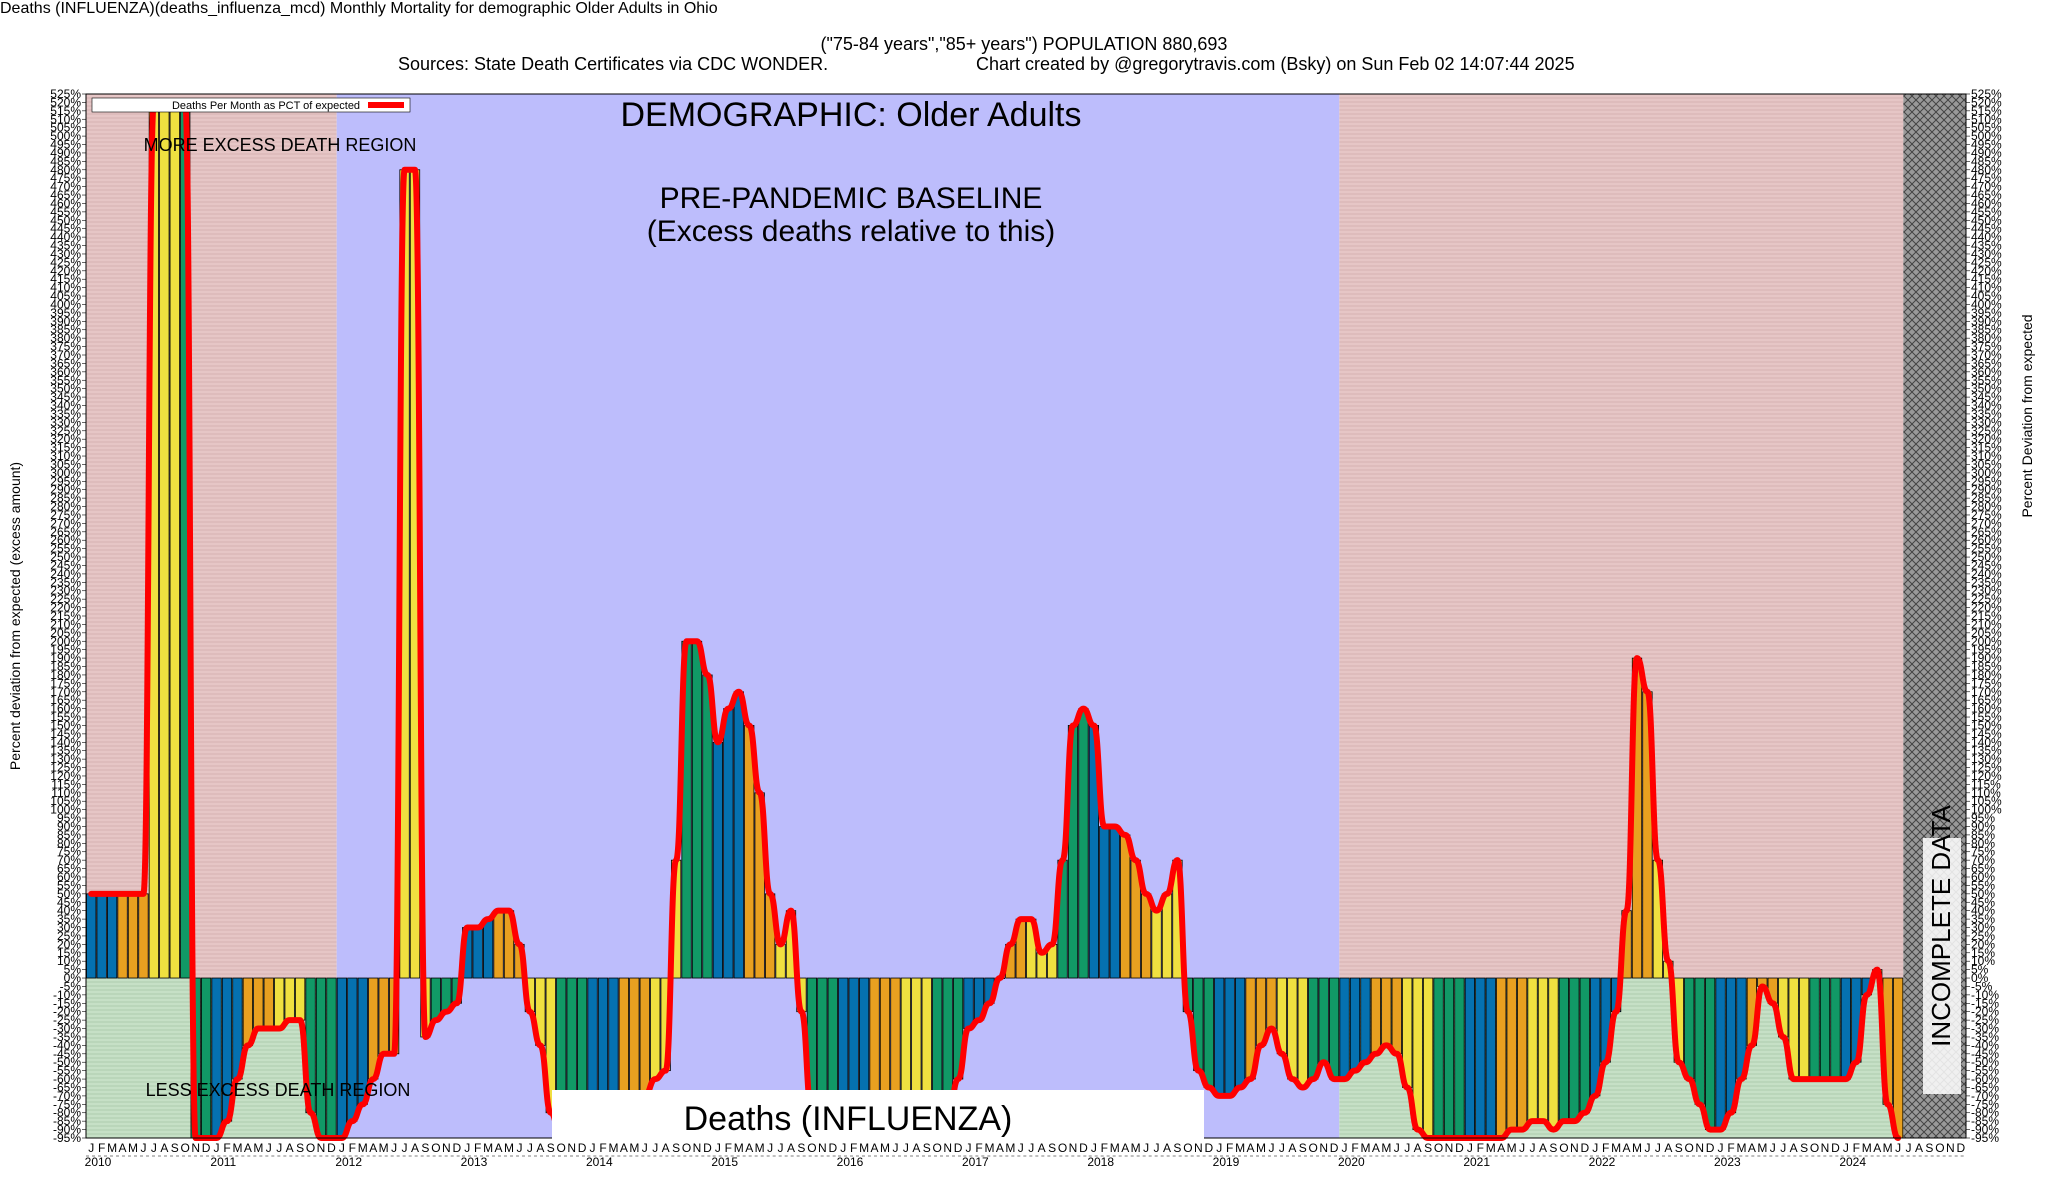  I want to click on y-tick-label: 375%, so click(65, 347).